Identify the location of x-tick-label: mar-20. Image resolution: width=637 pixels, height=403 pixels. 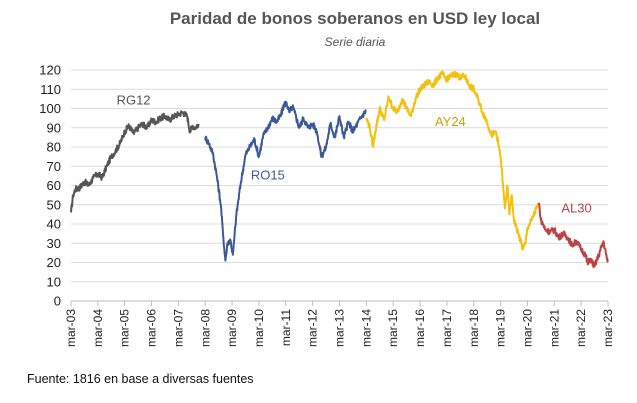
(527, 328).